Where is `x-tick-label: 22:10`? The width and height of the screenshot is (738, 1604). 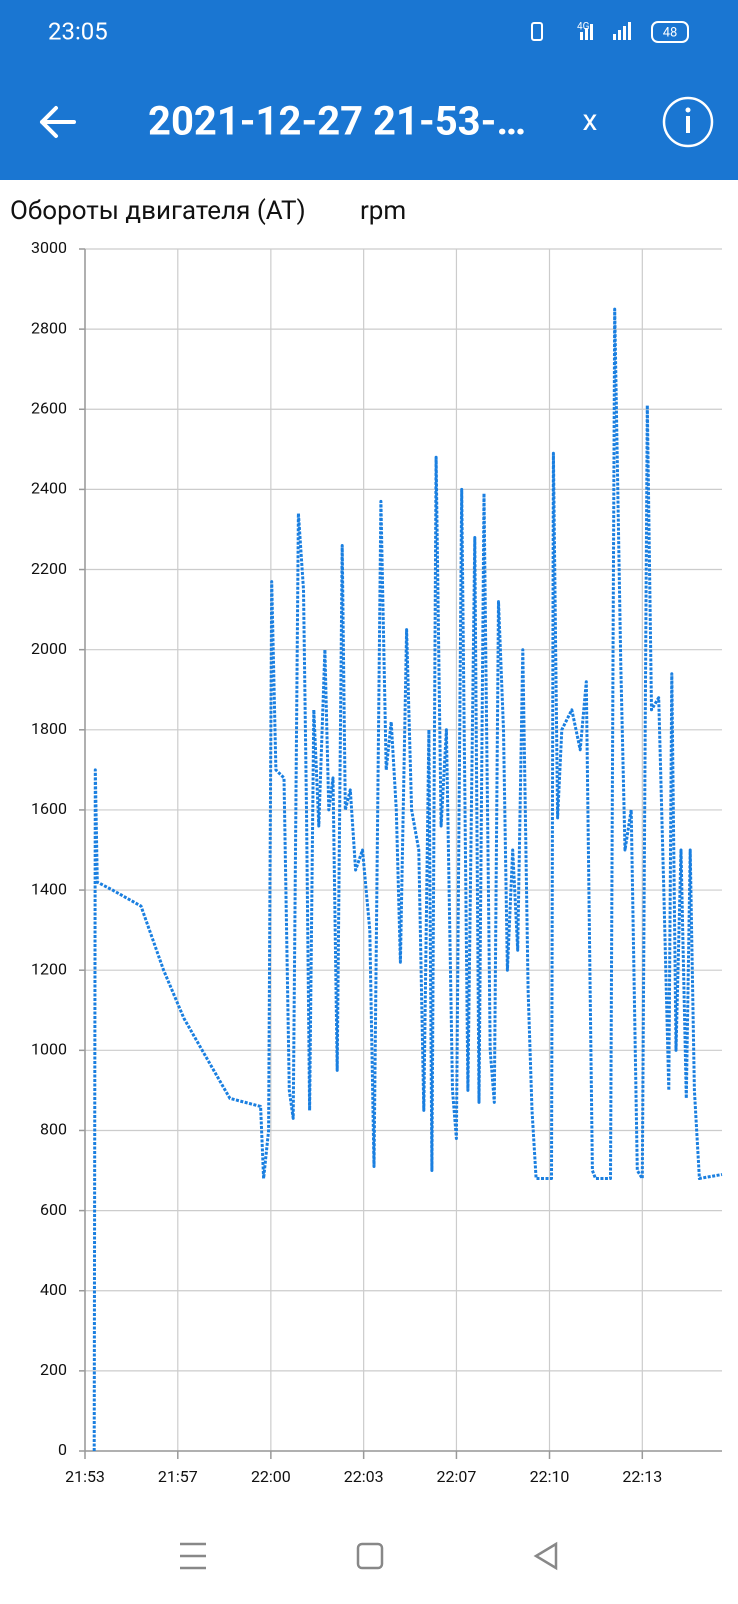
x-tick-label: 22:10 is located at coordinates (550, 1476).